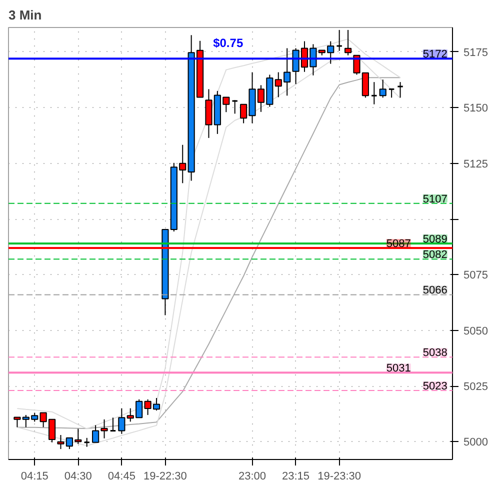  What do you see at coordinates (435, 290) in the screenshot?
I see `ref-line-label: 5066` at bounding box center [435, 290].